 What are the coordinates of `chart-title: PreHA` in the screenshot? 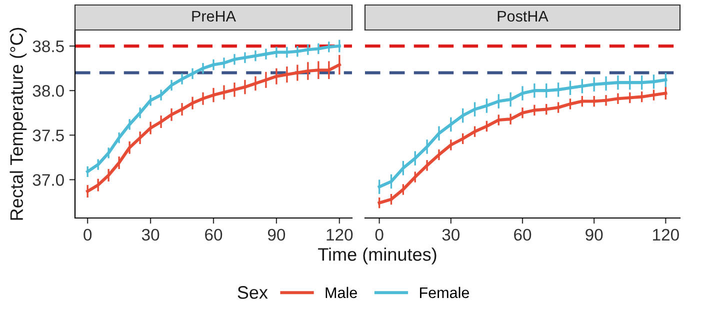 It's located at (214, 16).